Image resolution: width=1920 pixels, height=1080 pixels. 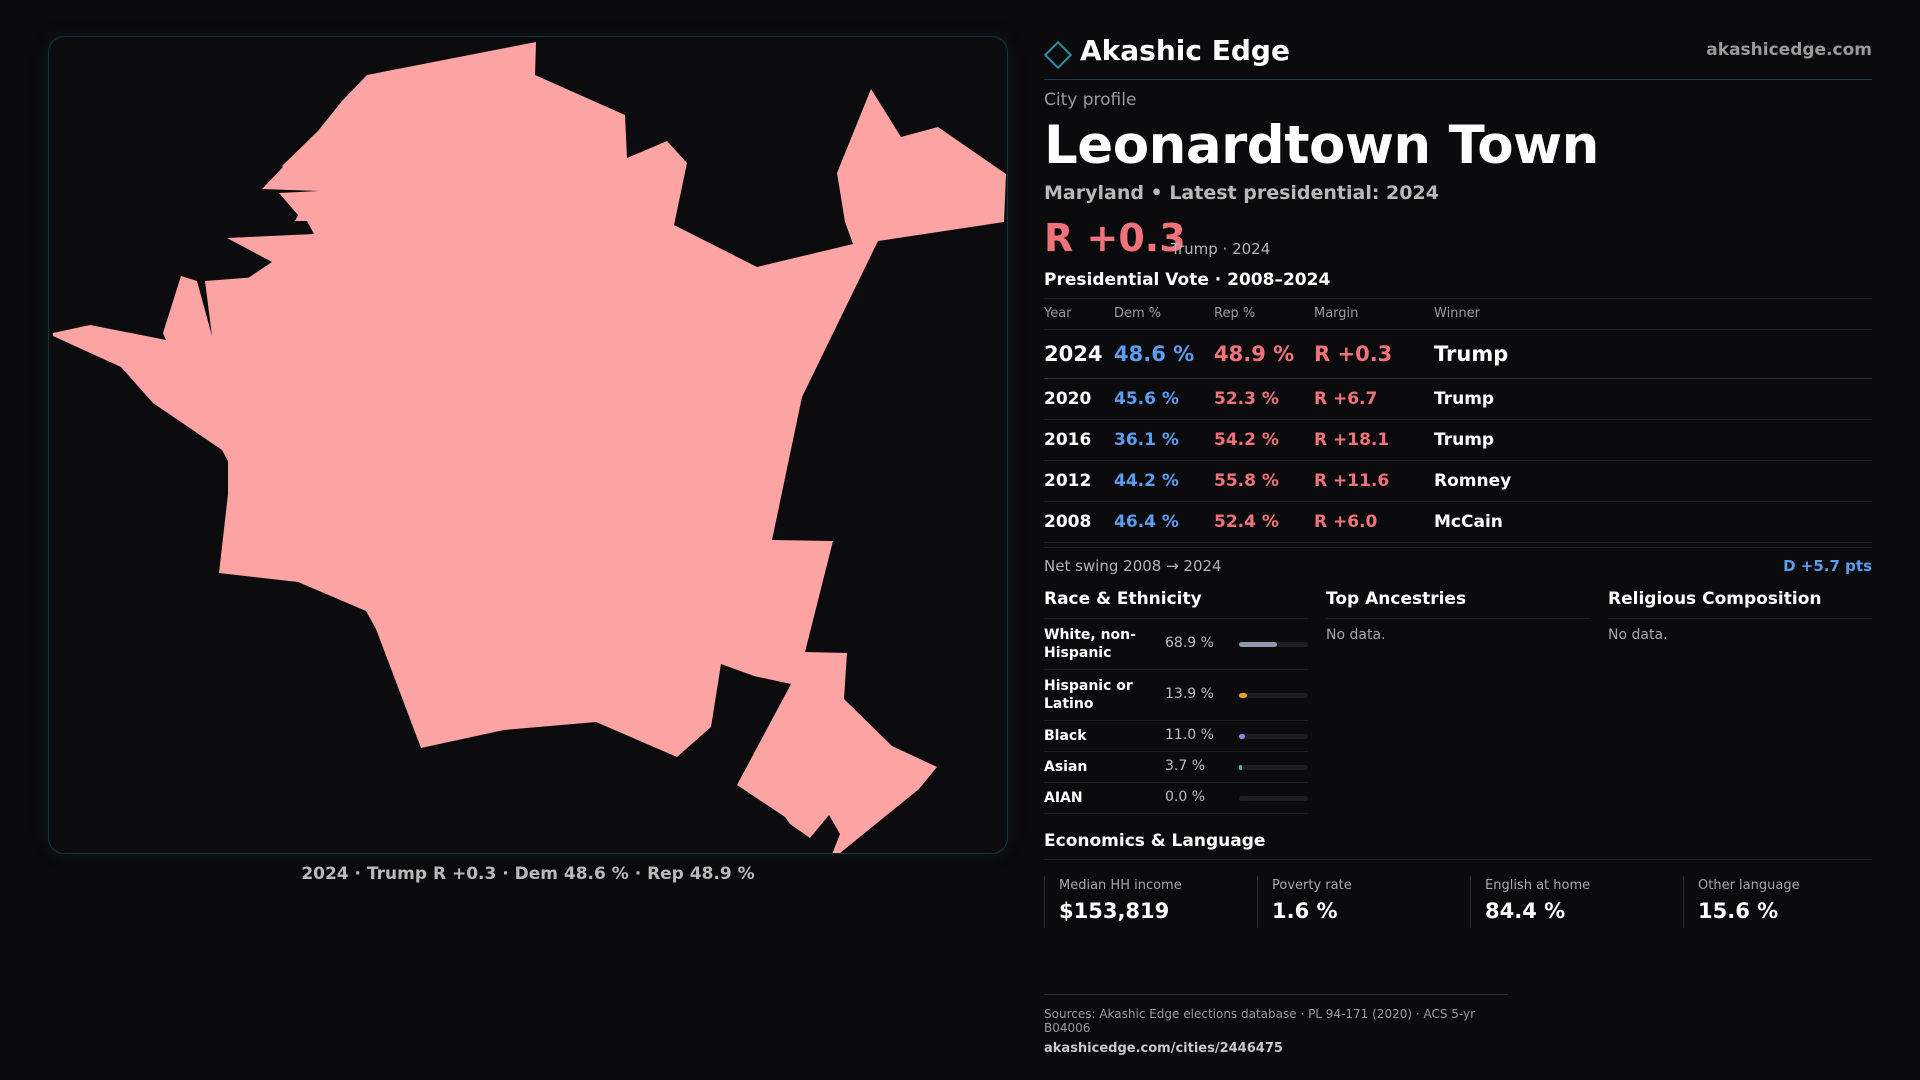 What do you see at coordinates (1163, 1048) in the screenshot?
I see `footer-url-link: akashicedge.com/cities/2446475` at bounding box center [1163, 1048].